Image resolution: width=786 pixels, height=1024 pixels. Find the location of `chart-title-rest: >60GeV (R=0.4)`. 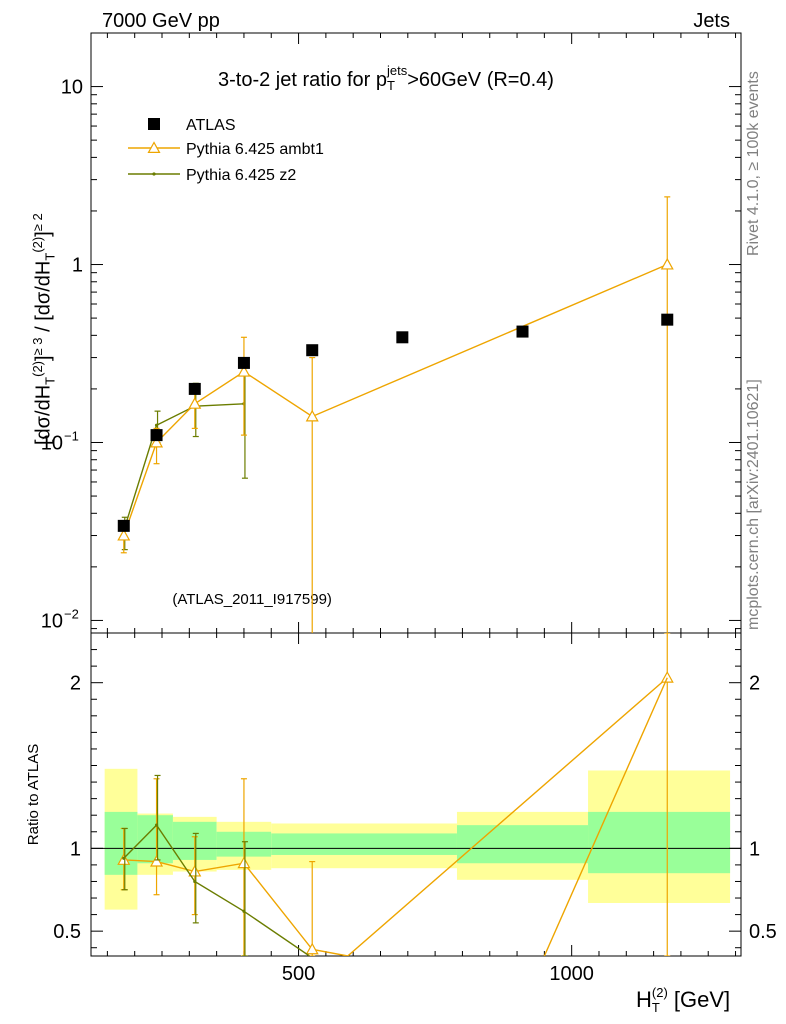

chart-title-rest: >60GeV (R=0.4) is located at coordinates (480, 80).